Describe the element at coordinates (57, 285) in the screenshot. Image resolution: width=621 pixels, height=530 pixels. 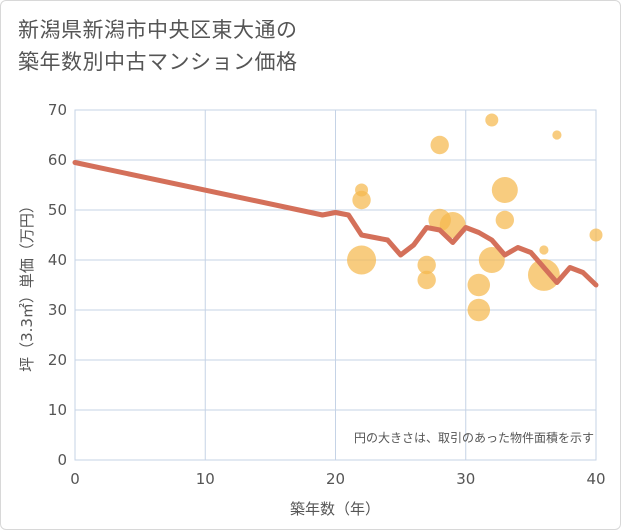
I see `y-tick-labels: 0 10 20 30 40 50 60 70` at that location.